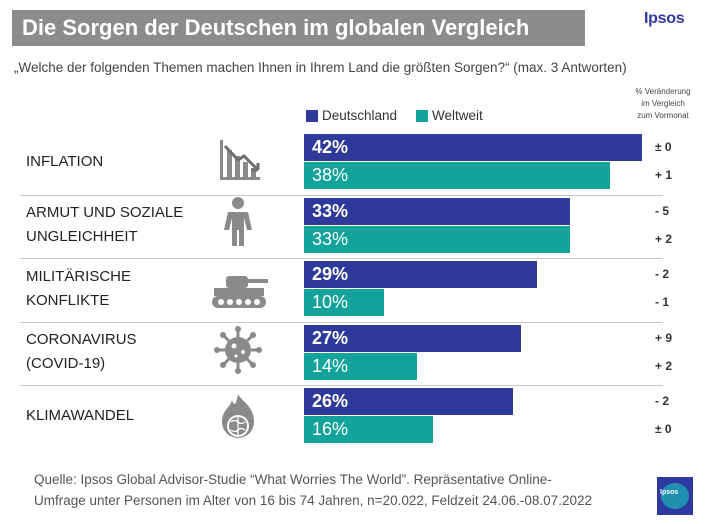 The height and width of the screenshot is (524, 705). I want to click on value-label-weltweit: 10%, so click(330, 302).